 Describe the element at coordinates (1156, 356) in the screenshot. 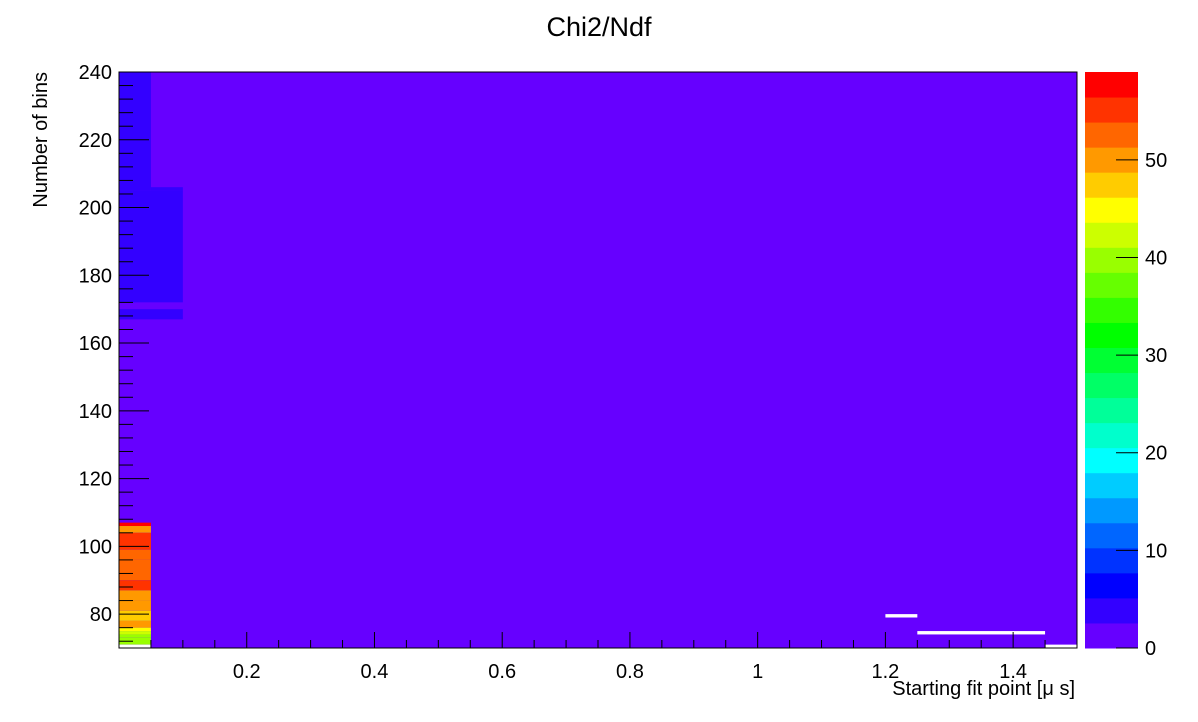

I see `z-tick-label: 30` at that location.